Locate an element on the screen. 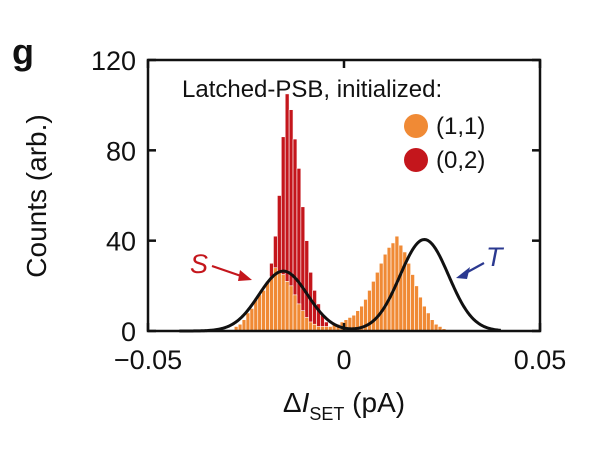 The width and height of the screenshot is (589, 450). x-tick-label: 0.05 is located at coordinates (540, 360).